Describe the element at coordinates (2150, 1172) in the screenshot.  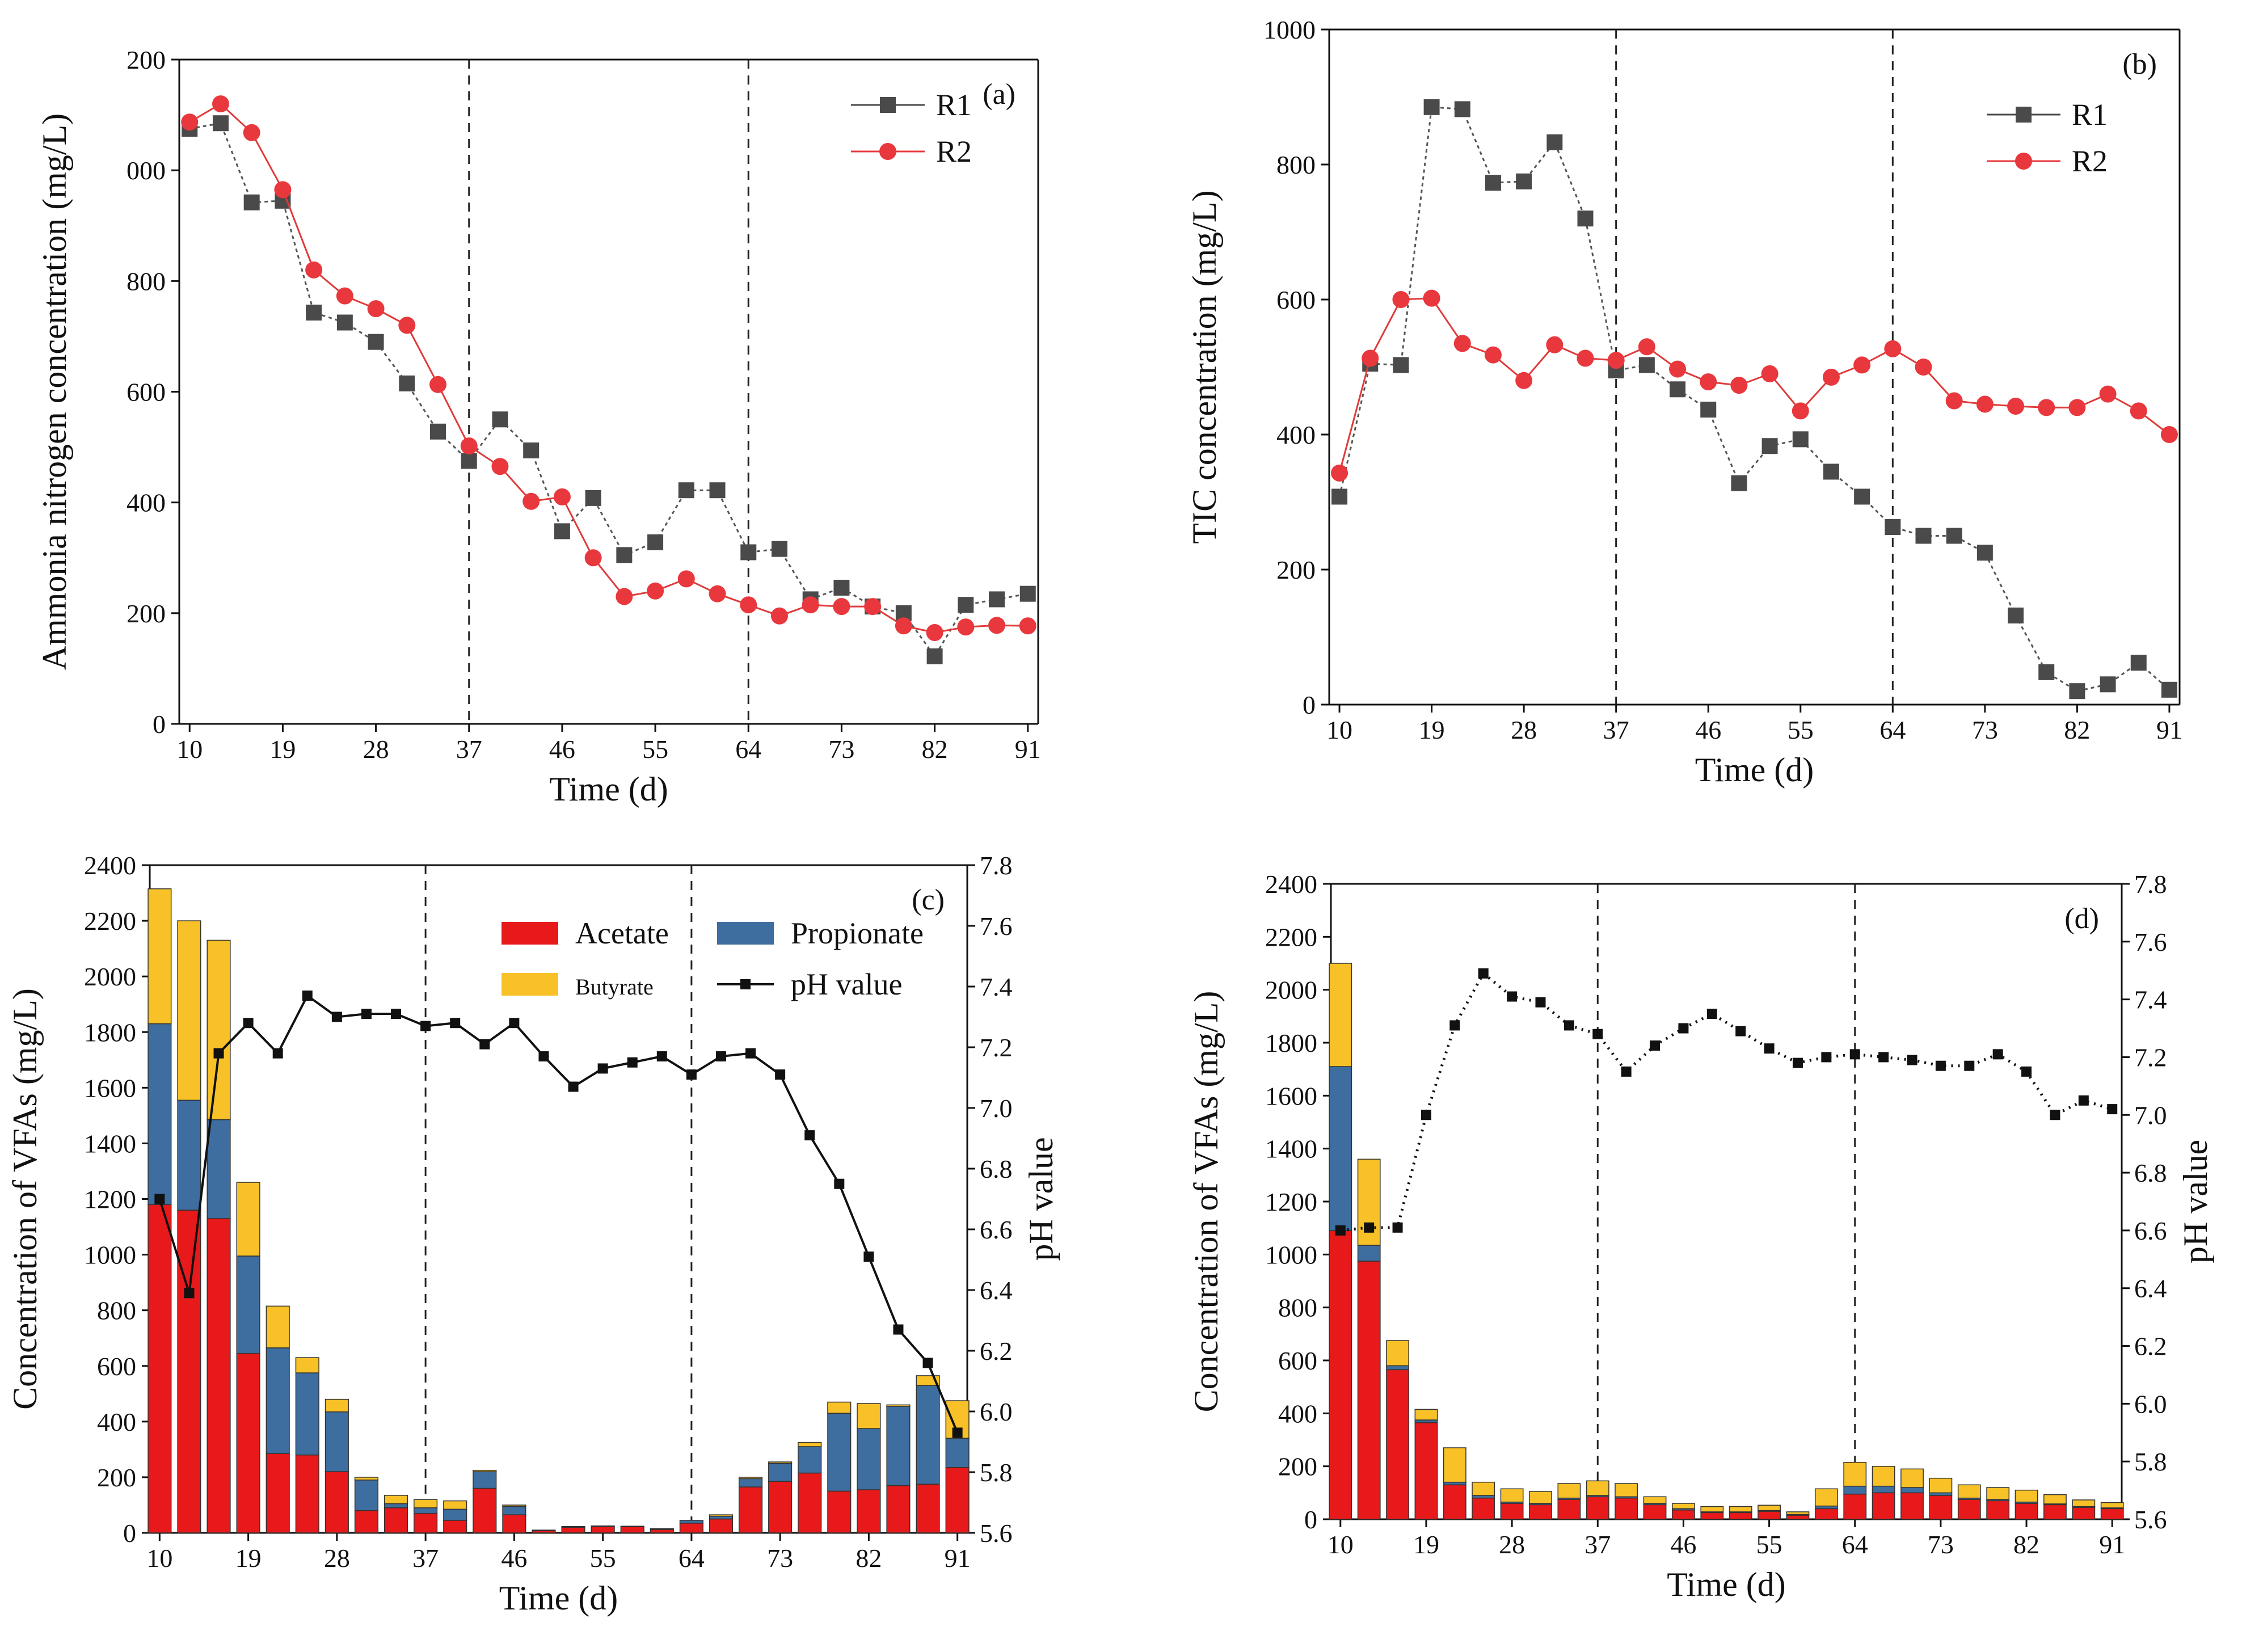
I see `y2-tick-label: 6.8` at that location.